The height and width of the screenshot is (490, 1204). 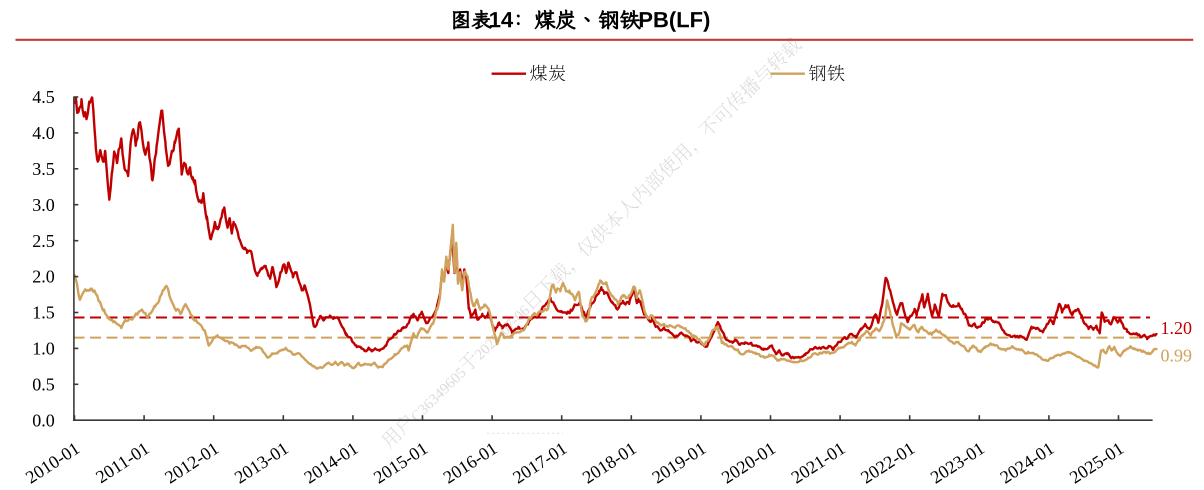 What do you see at coordinates (43, 277) in the screenshot?
I see `svg-text: 2.0` at bounding box center [43, 277].